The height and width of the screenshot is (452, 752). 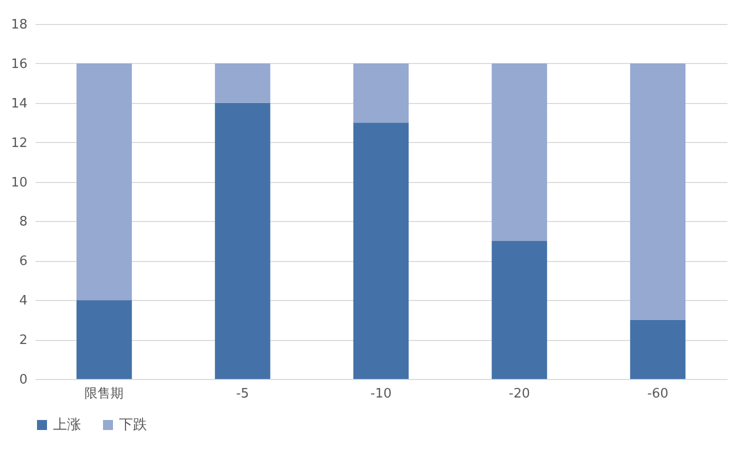 What do you see at coordinates (19, 182) in the screenshot?
I see `y-tick-label: 10` at bounding box center [19, 182].